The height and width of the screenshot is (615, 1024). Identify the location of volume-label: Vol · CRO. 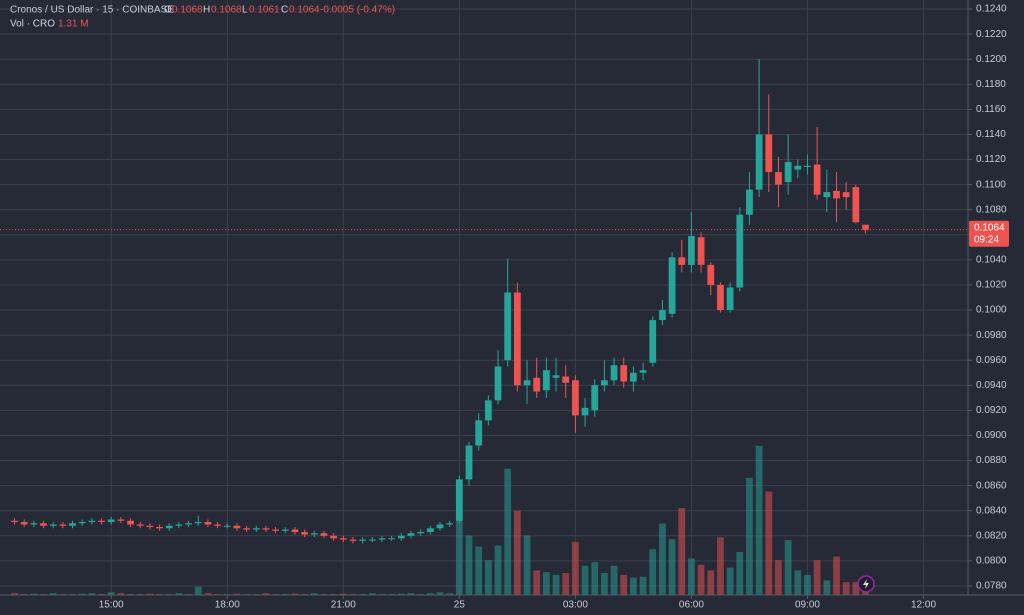
(32, 24).